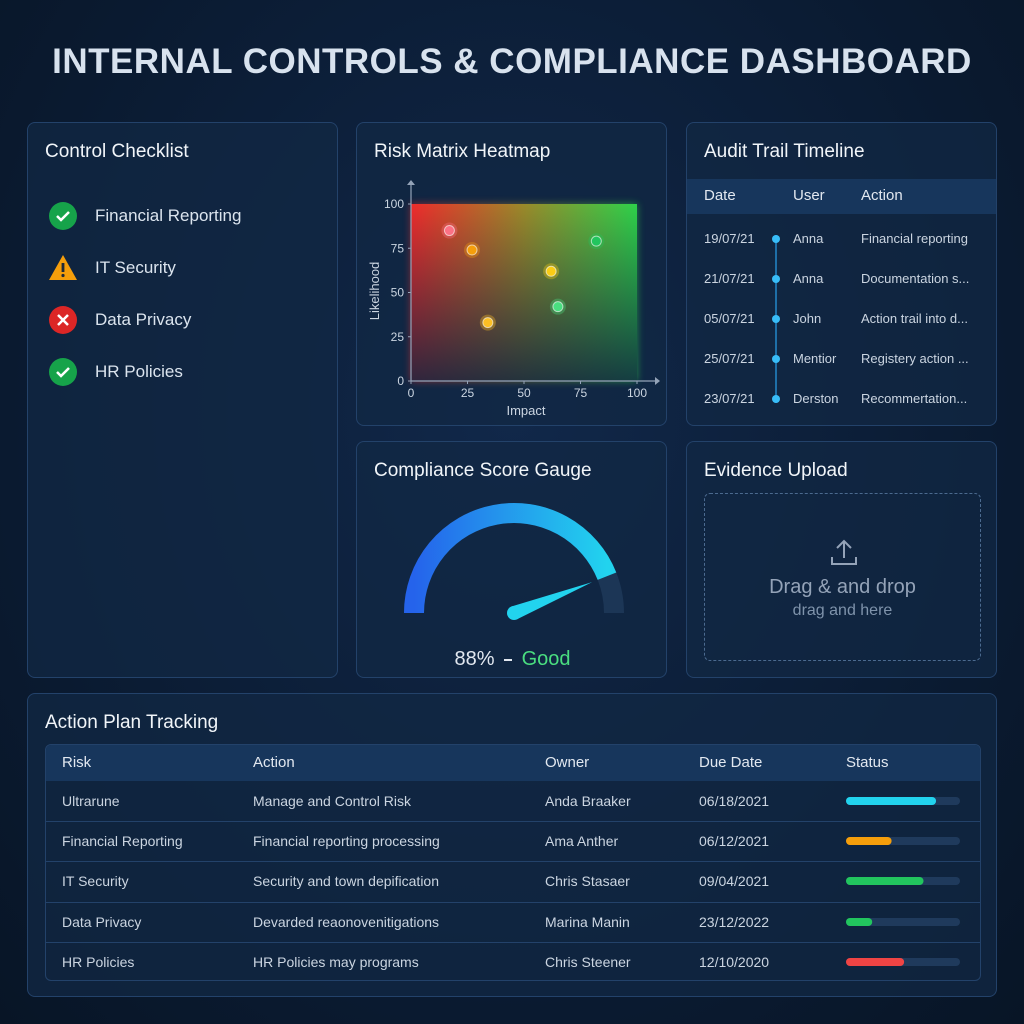 Image resolution: width=1024 pixels, height=1024 pixels. What do you see at coordinates (508, 659) in the screenshot?
I see `separator` at bounding box center [508, 659].